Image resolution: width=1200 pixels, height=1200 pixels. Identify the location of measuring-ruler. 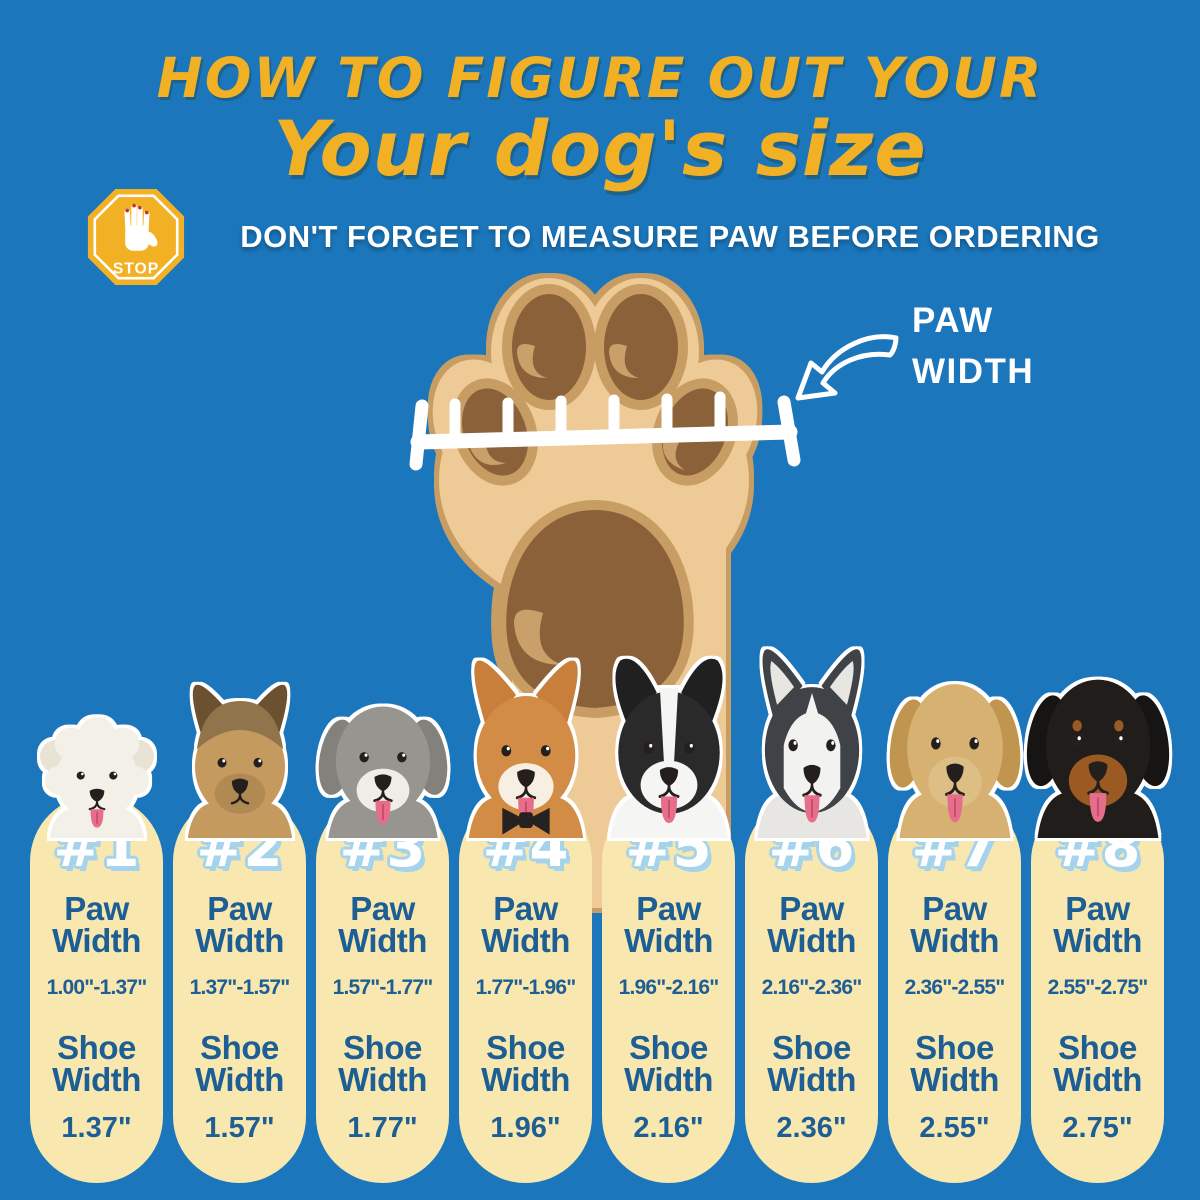
(605, 431).